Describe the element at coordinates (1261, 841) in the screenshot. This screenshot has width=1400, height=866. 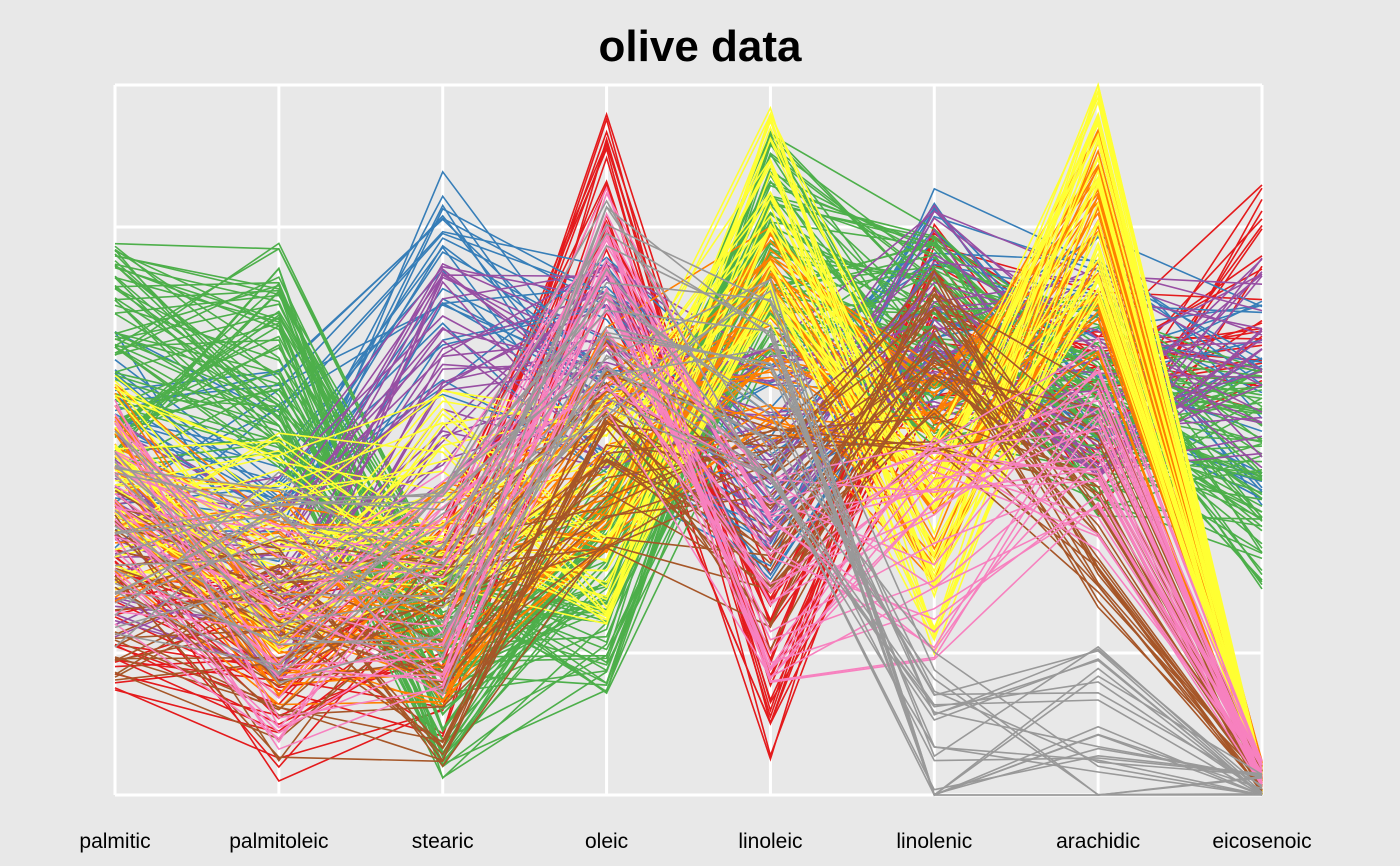
I see `axis-label-eicosenoic: eicosenoic` at that location.